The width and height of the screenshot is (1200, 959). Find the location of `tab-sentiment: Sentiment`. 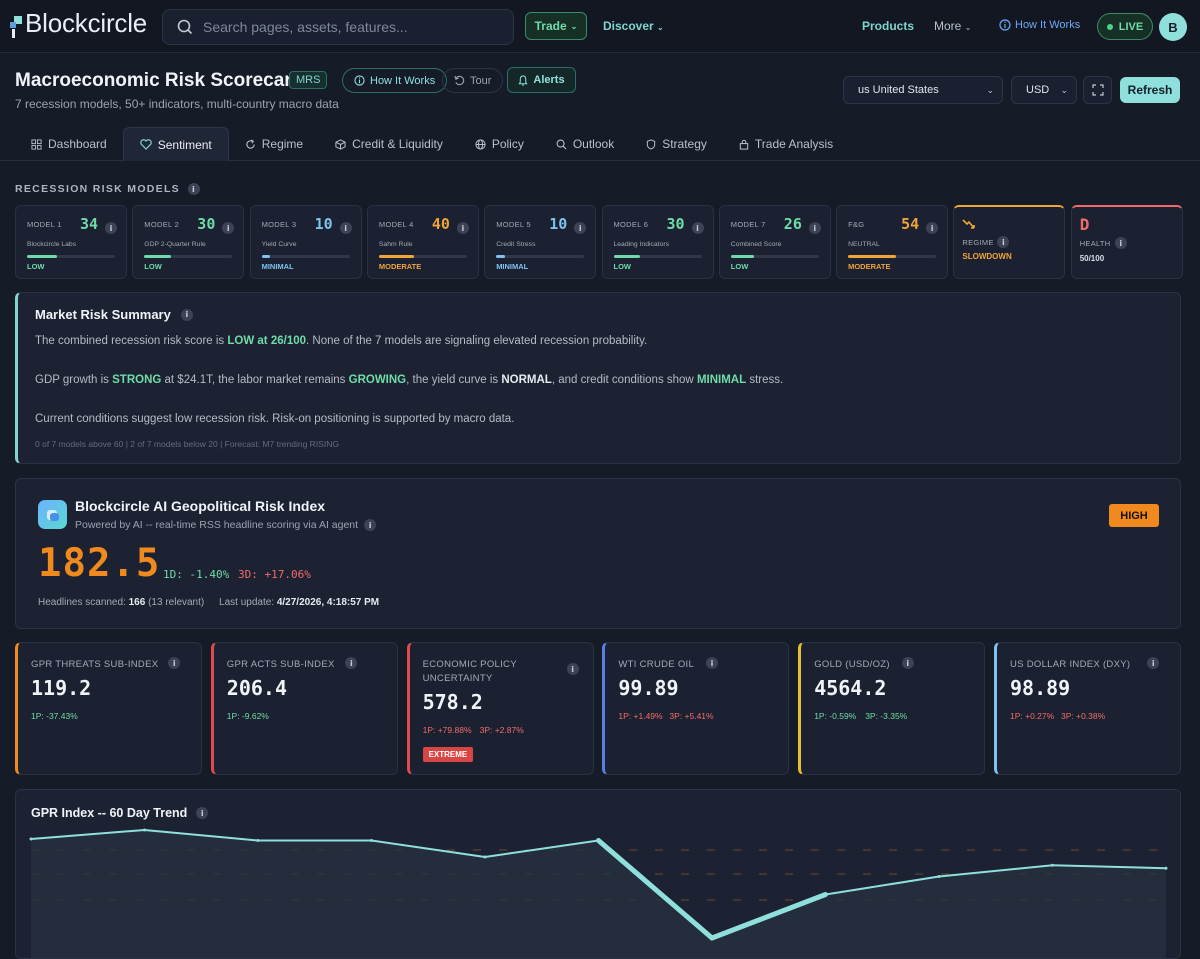

tab-sentiment: Sentiment is located at coordinates (175, 144).